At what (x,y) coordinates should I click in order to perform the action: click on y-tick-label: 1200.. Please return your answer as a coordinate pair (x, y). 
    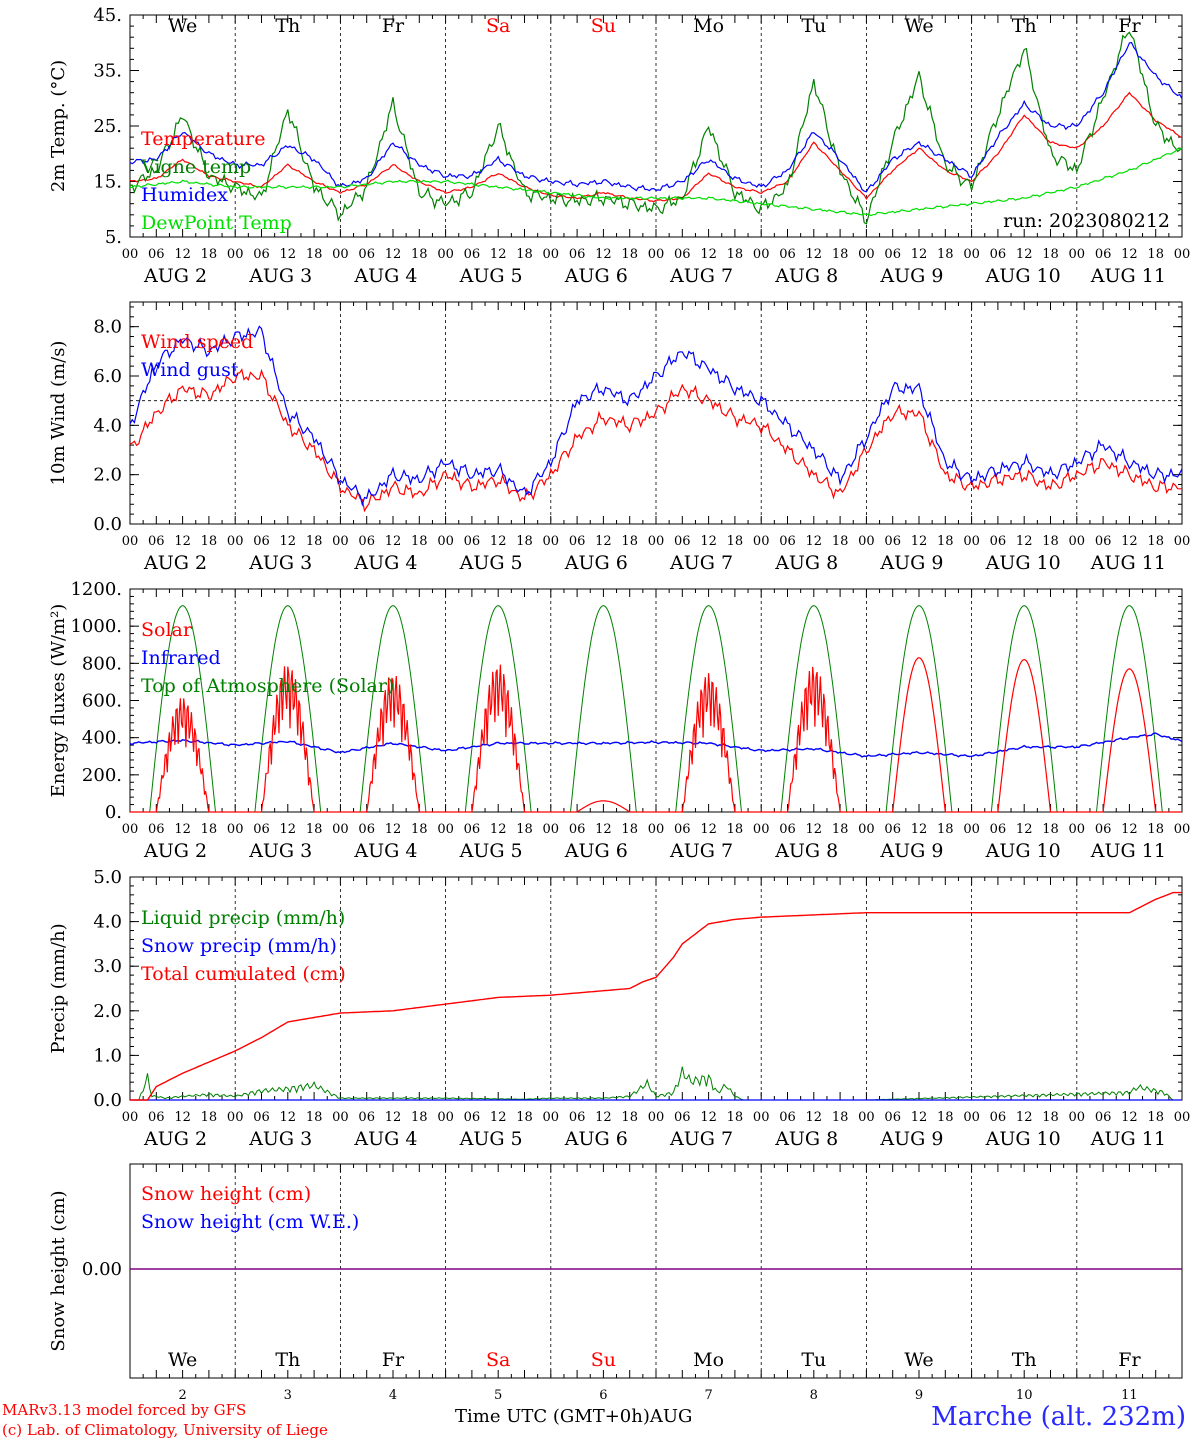
    Looking at the image, I should click on (96, 589).